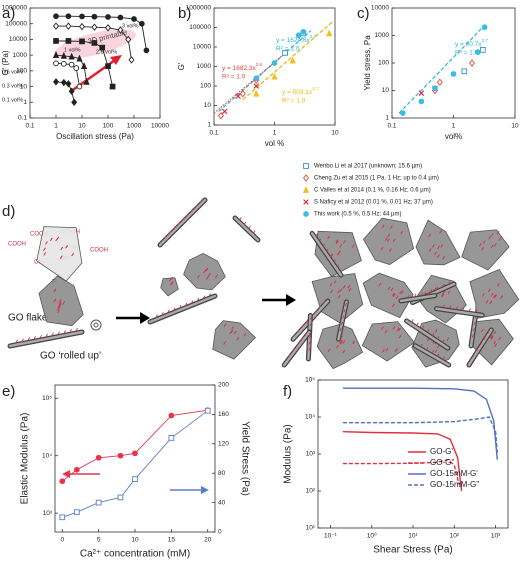 This screenshot has height=561, width=521. Describe the element at coordinates (135, 554) in the screenshot. I see `x-axis-label: Ca²⁺ concentration (mM)` at that location.